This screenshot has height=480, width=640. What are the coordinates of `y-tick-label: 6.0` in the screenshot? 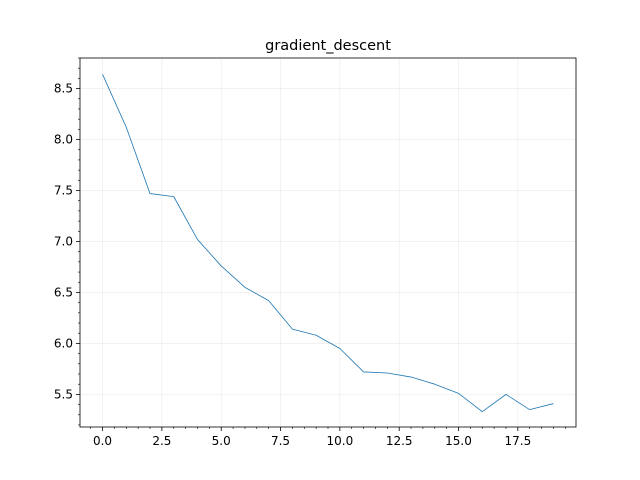 It's located at (63, 343).